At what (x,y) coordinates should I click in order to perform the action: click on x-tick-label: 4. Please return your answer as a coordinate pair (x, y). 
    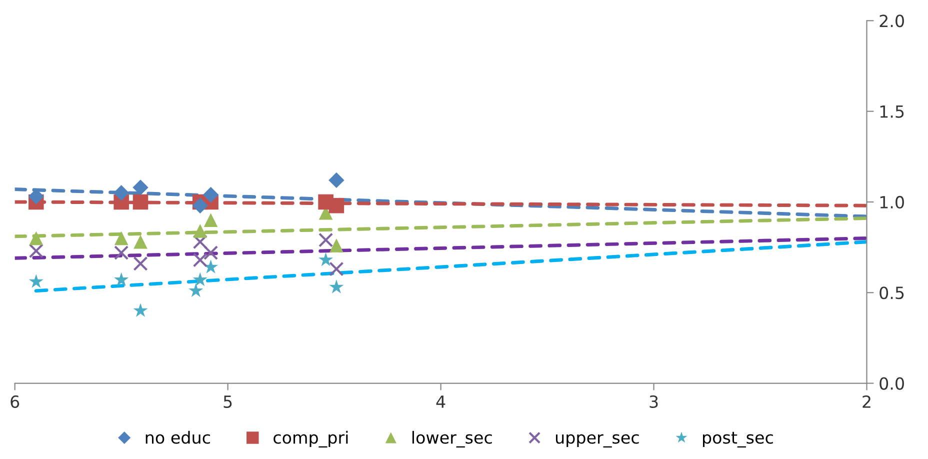
    Looking at the image, I should click on (441, 402).